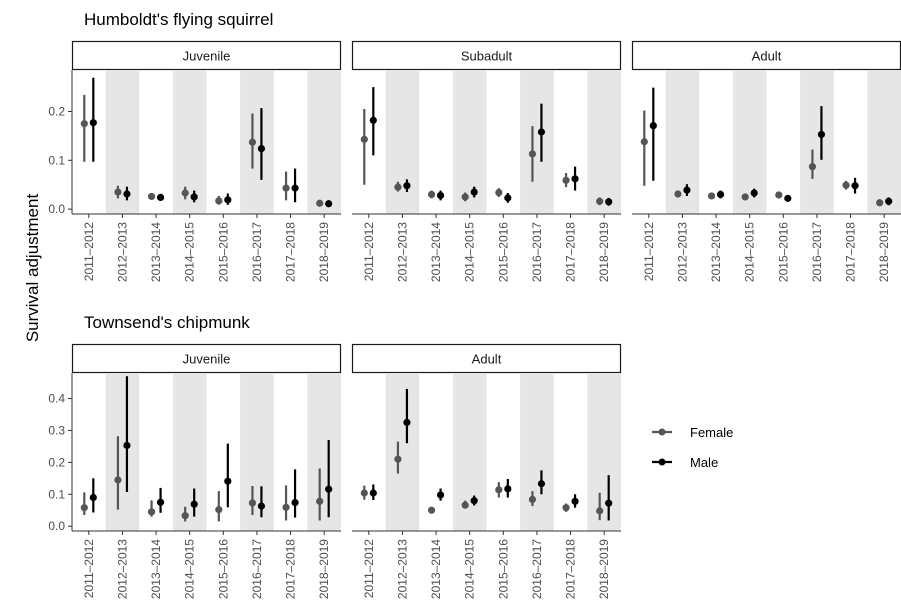  Describe the element at coordinates (178, 19) in the screenshot. I see `section-title-flying-squirrel: Humboldt's flying squirrel` at that location.